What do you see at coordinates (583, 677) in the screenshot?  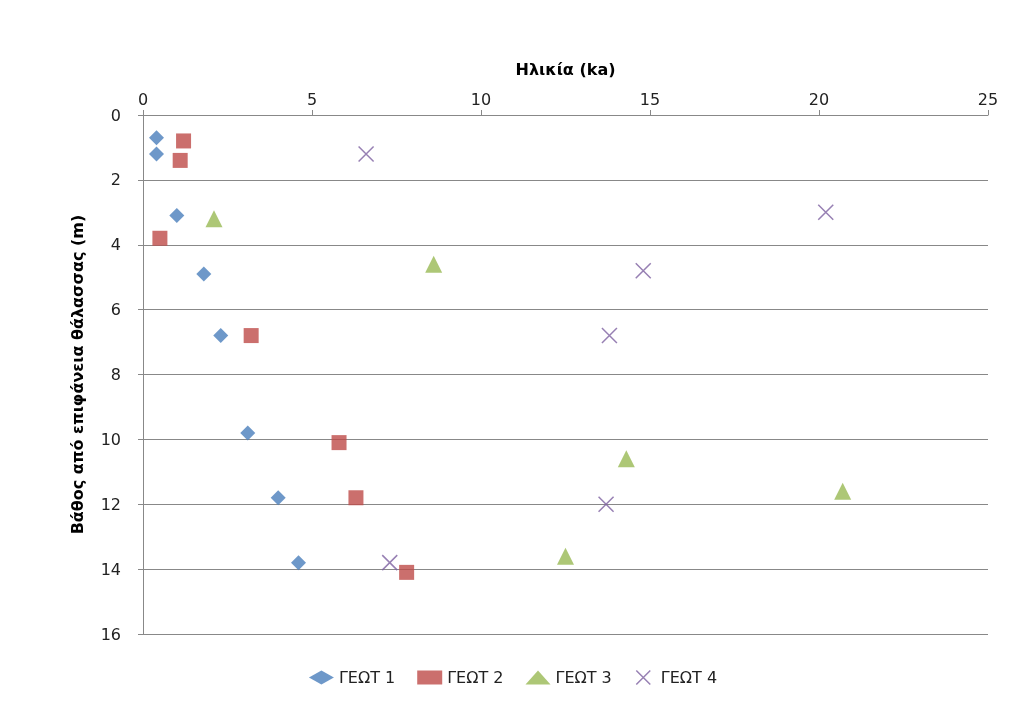 I see `legend-label: ΓΕΩΤ 3` at bounding box center [583, 677].